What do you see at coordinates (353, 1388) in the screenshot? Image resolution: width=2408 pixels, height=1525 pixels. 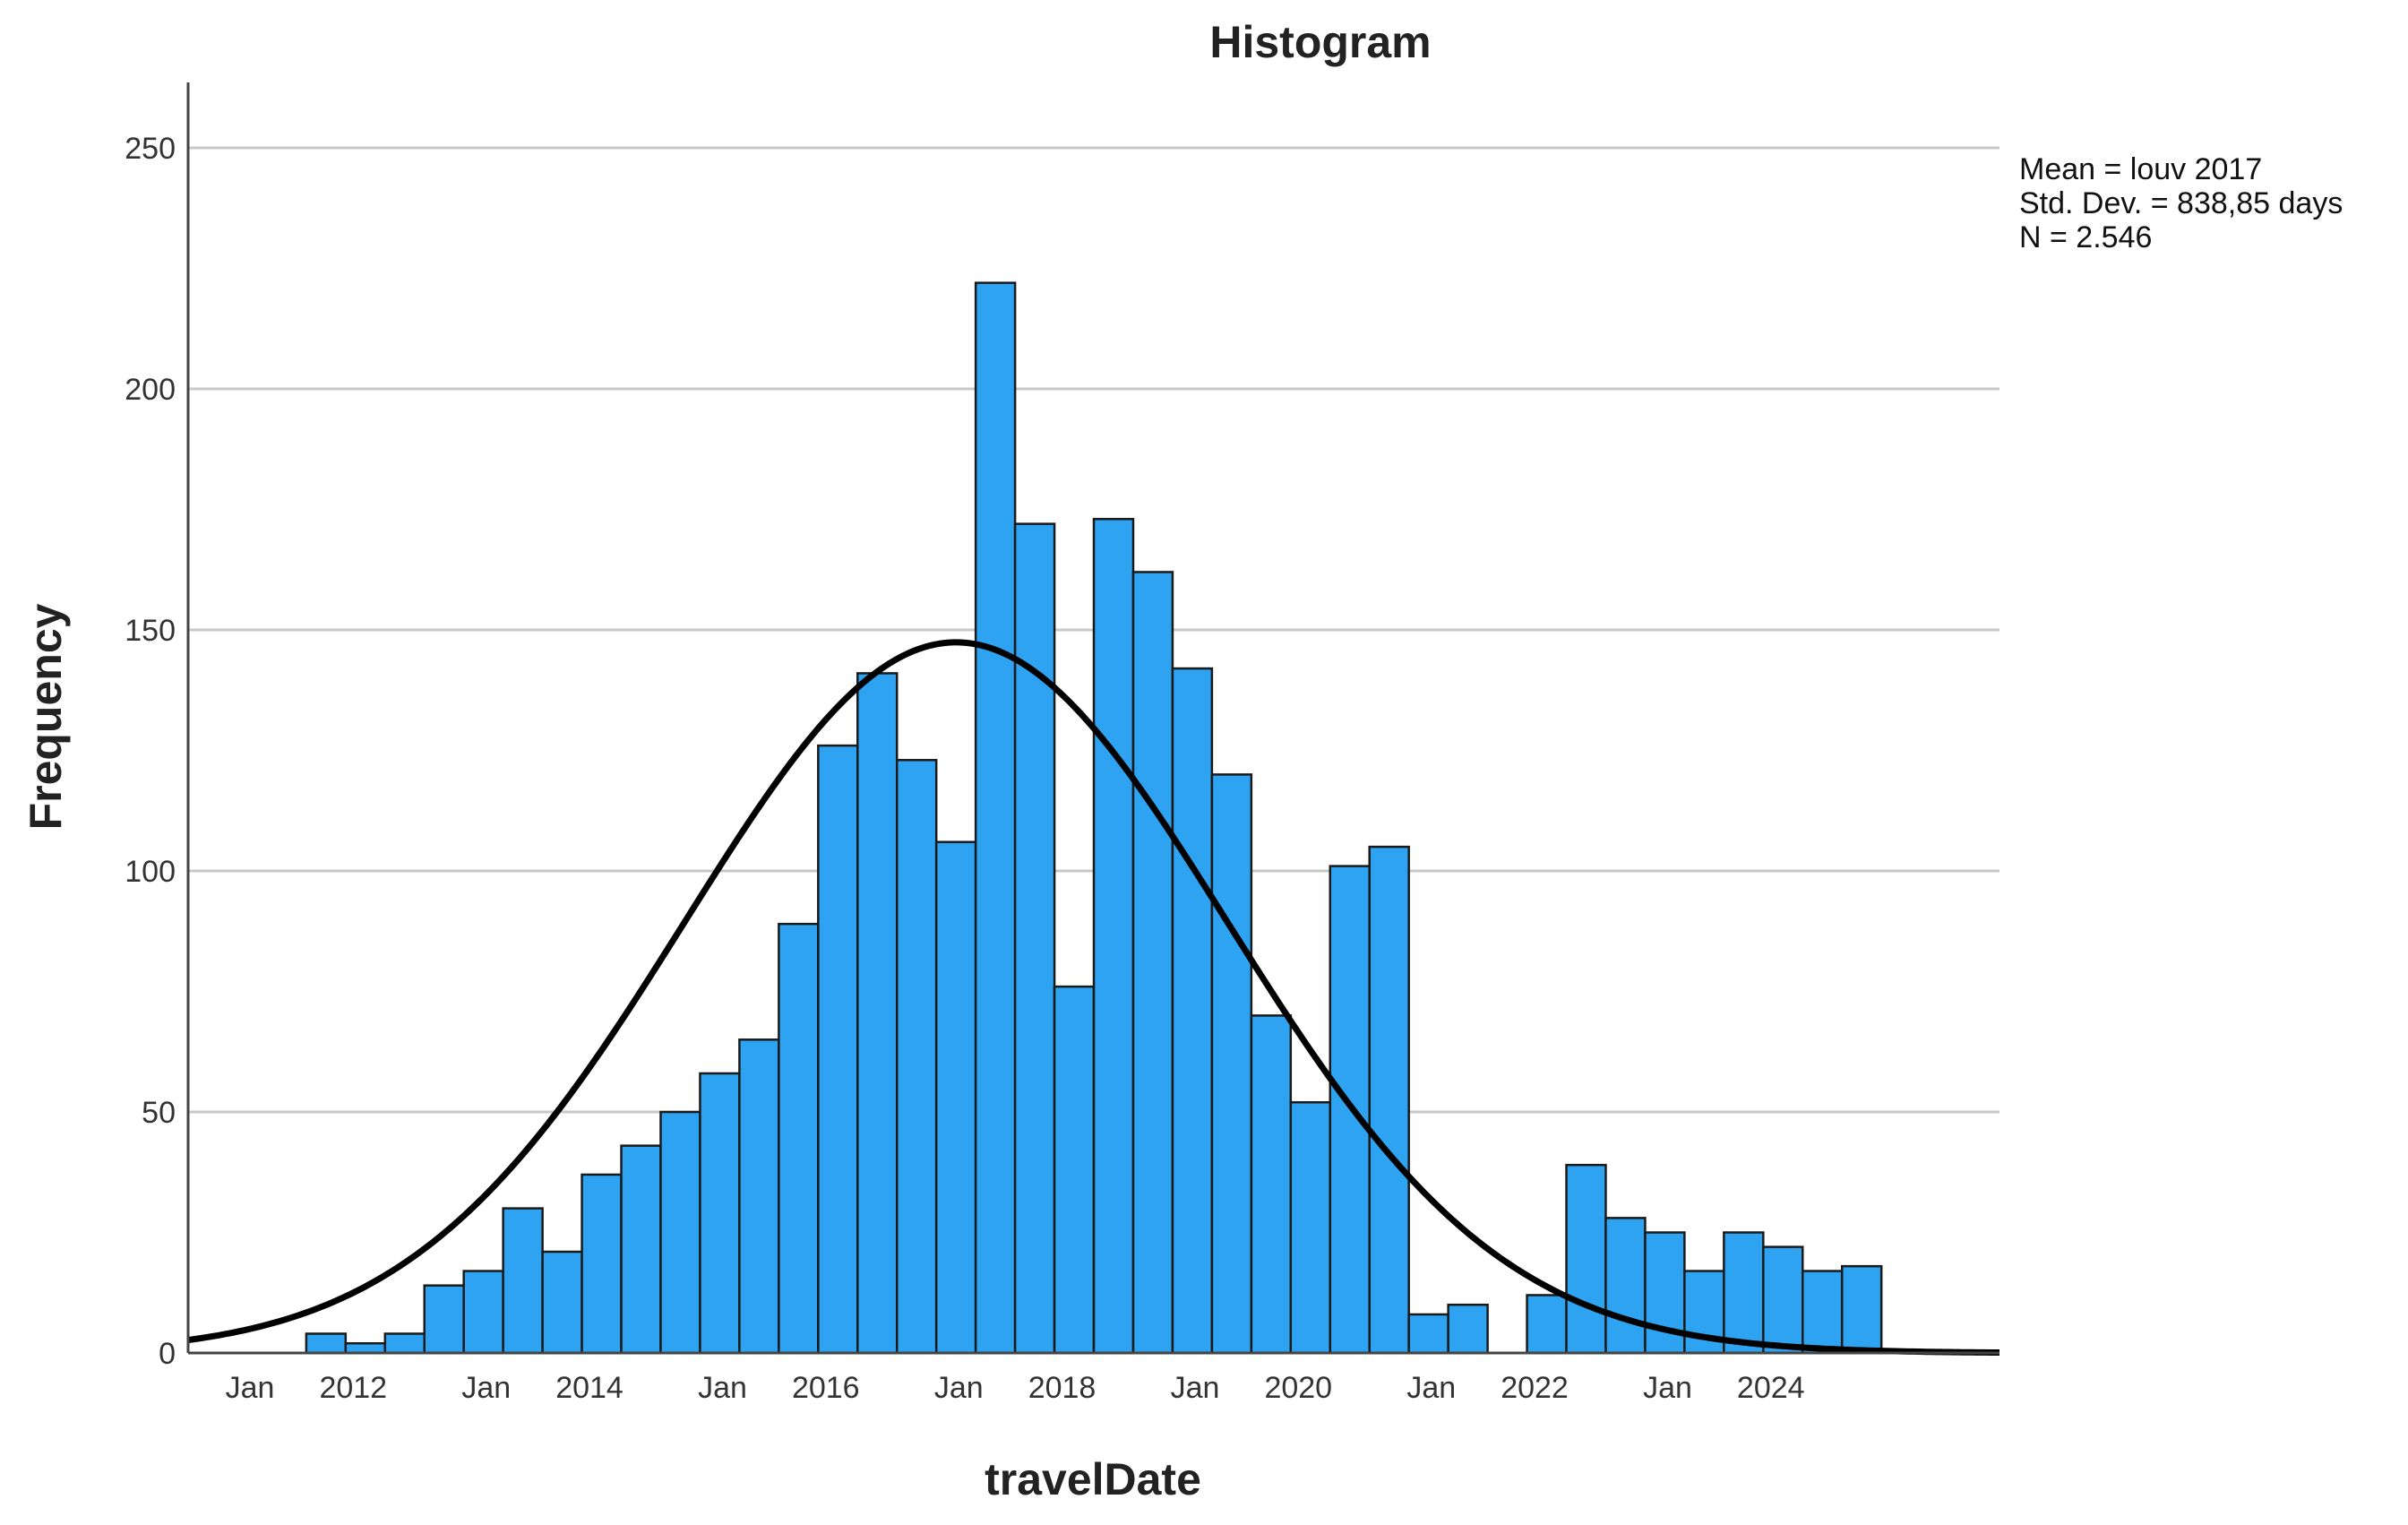 I see `x-tick-year: 2012` at bounding box center [353, 1388].